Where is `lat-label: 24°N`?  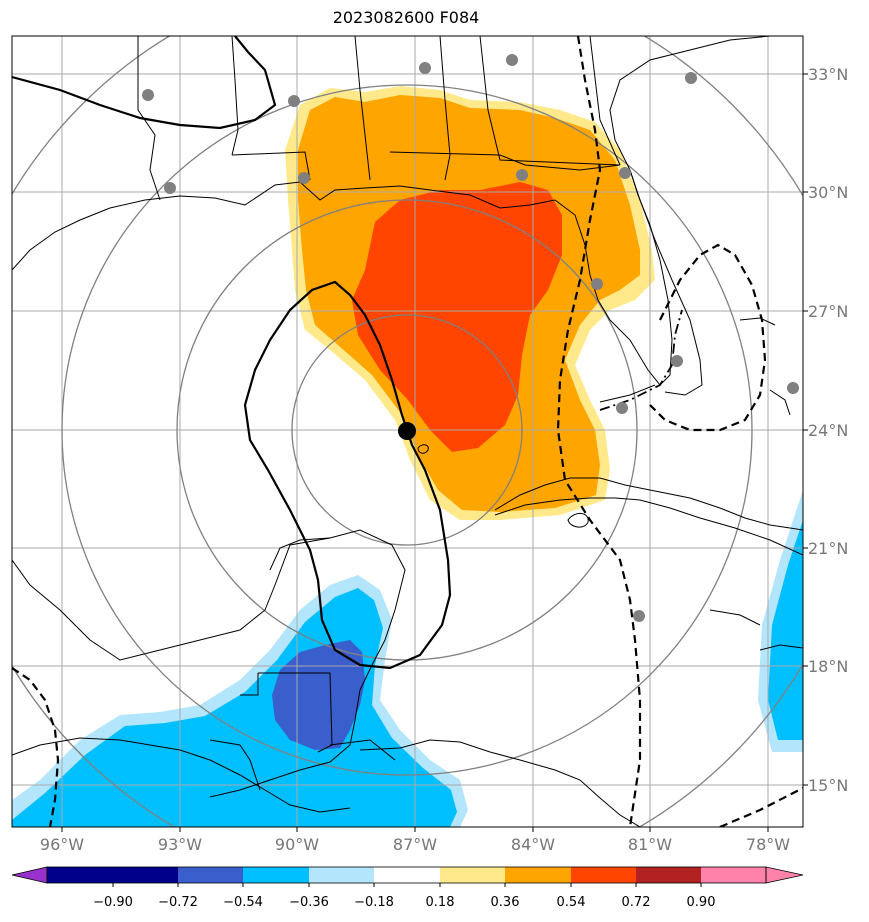 lat-label: 24°N is located at coordinates (828, 430).